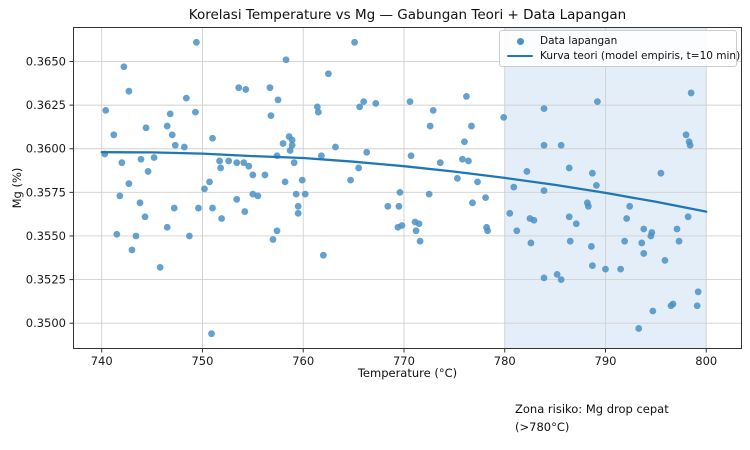 Image resolution: width=750 pixels, height=450 pixels. Describe the element at coordinates (46, 105) in the screenshot. I see `y-tick-label: 0.3625` at that location.